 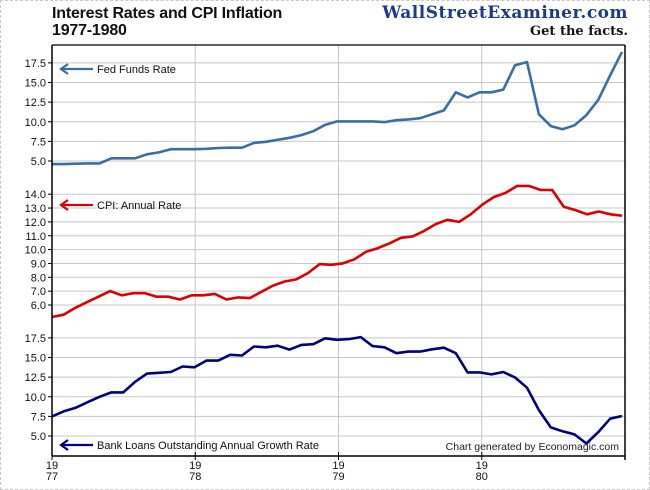 I want to click on y-tick-label: 9.0, so click(x=38, y=264).